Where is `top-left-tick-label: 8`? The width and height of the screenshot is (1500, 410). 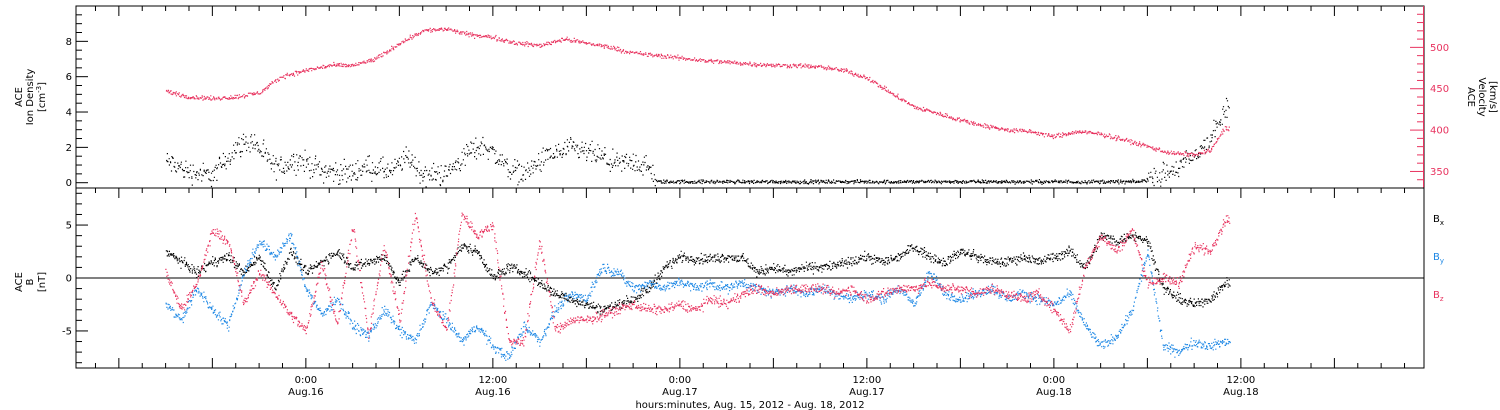 top-left-tick-label: 8 is located at coordinates (69, 42).